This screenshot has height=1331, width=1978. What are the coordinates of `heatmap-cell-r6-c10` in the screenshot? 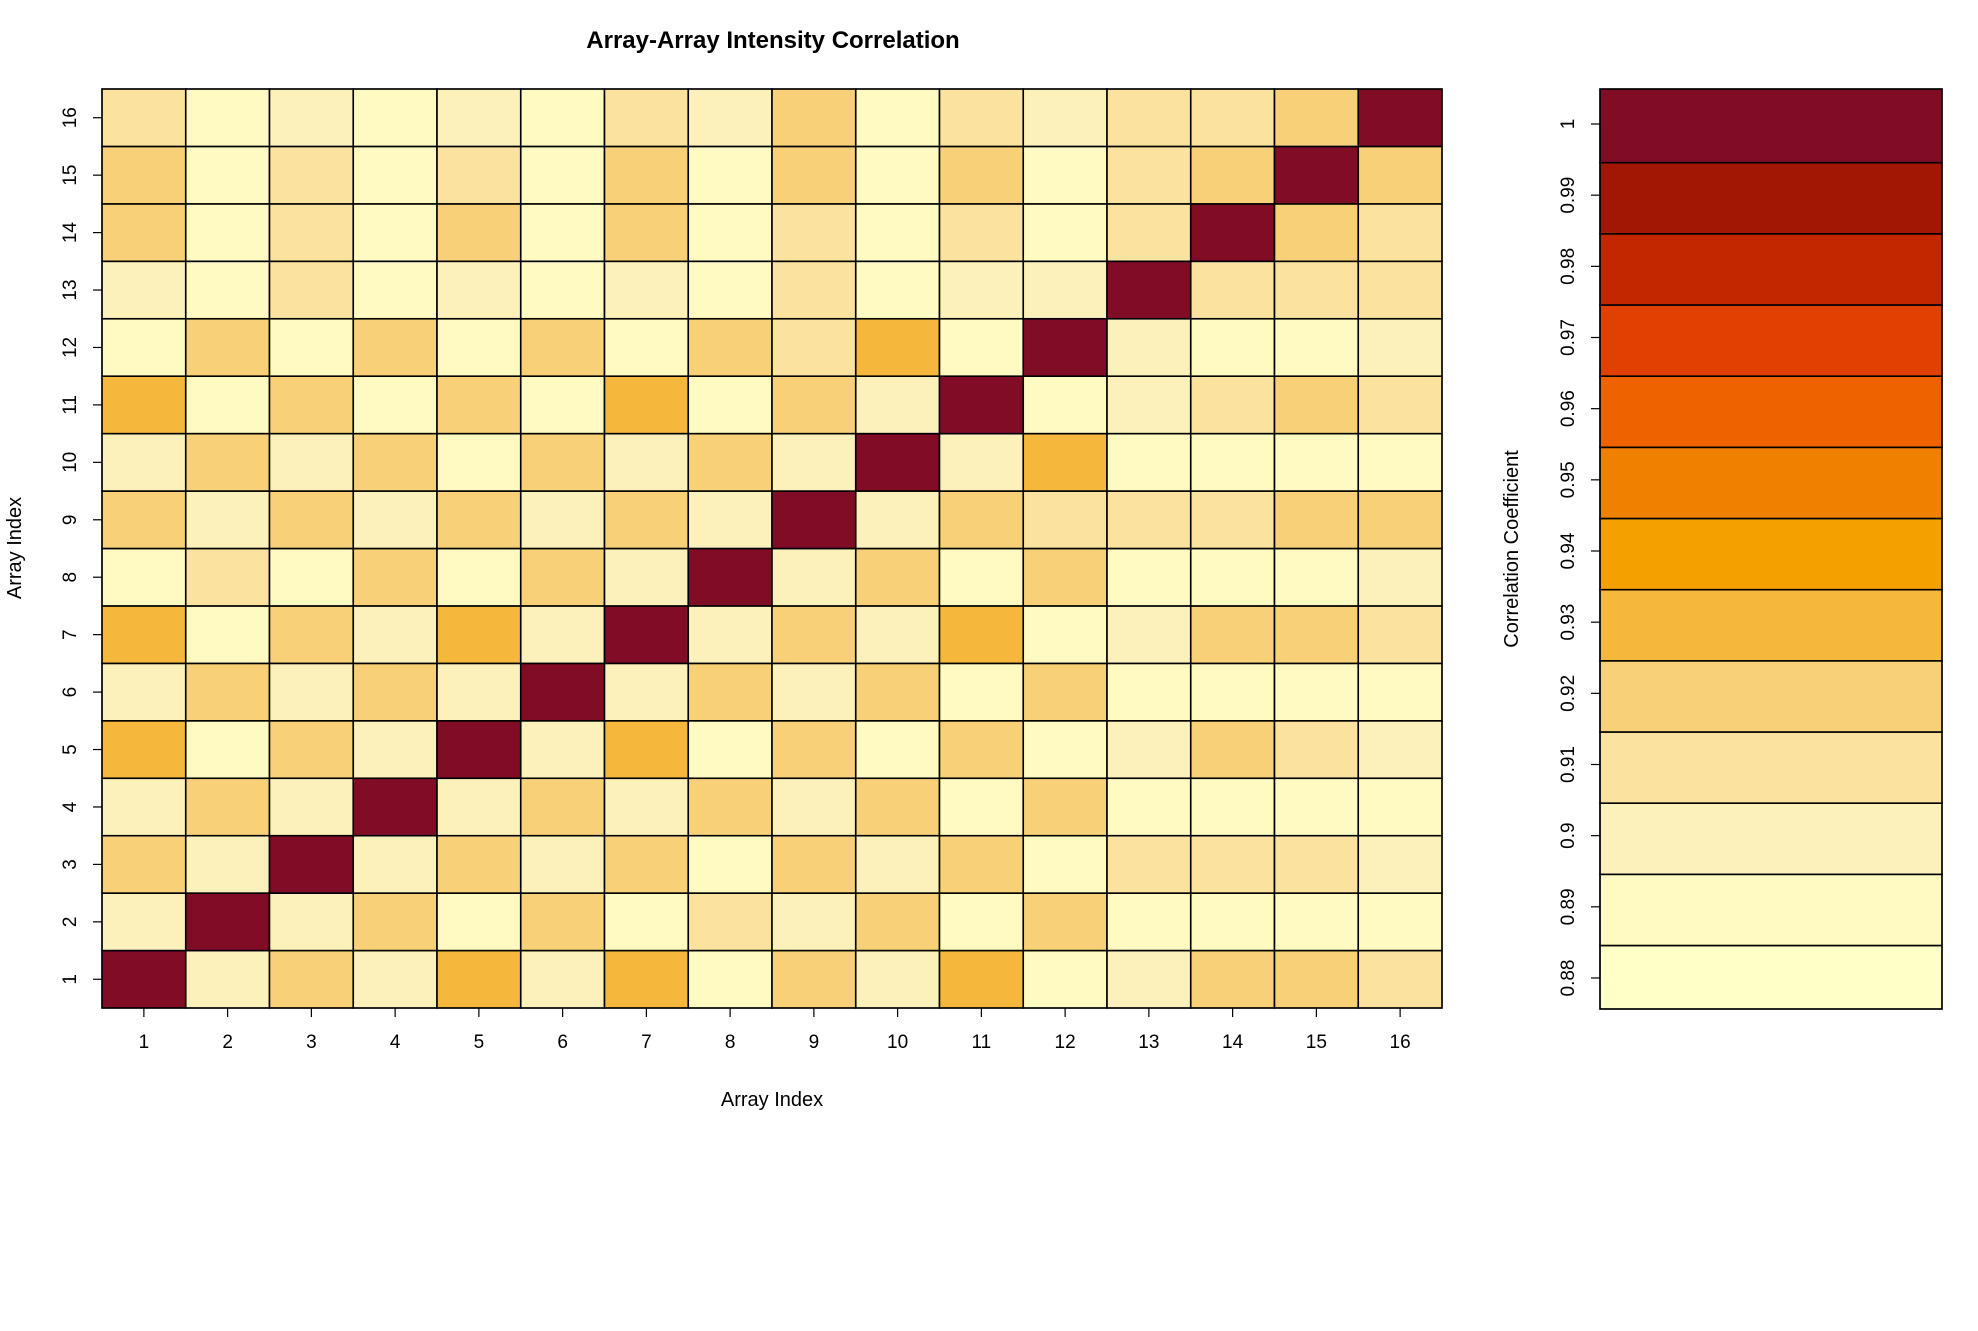 It's located at (897, 692).